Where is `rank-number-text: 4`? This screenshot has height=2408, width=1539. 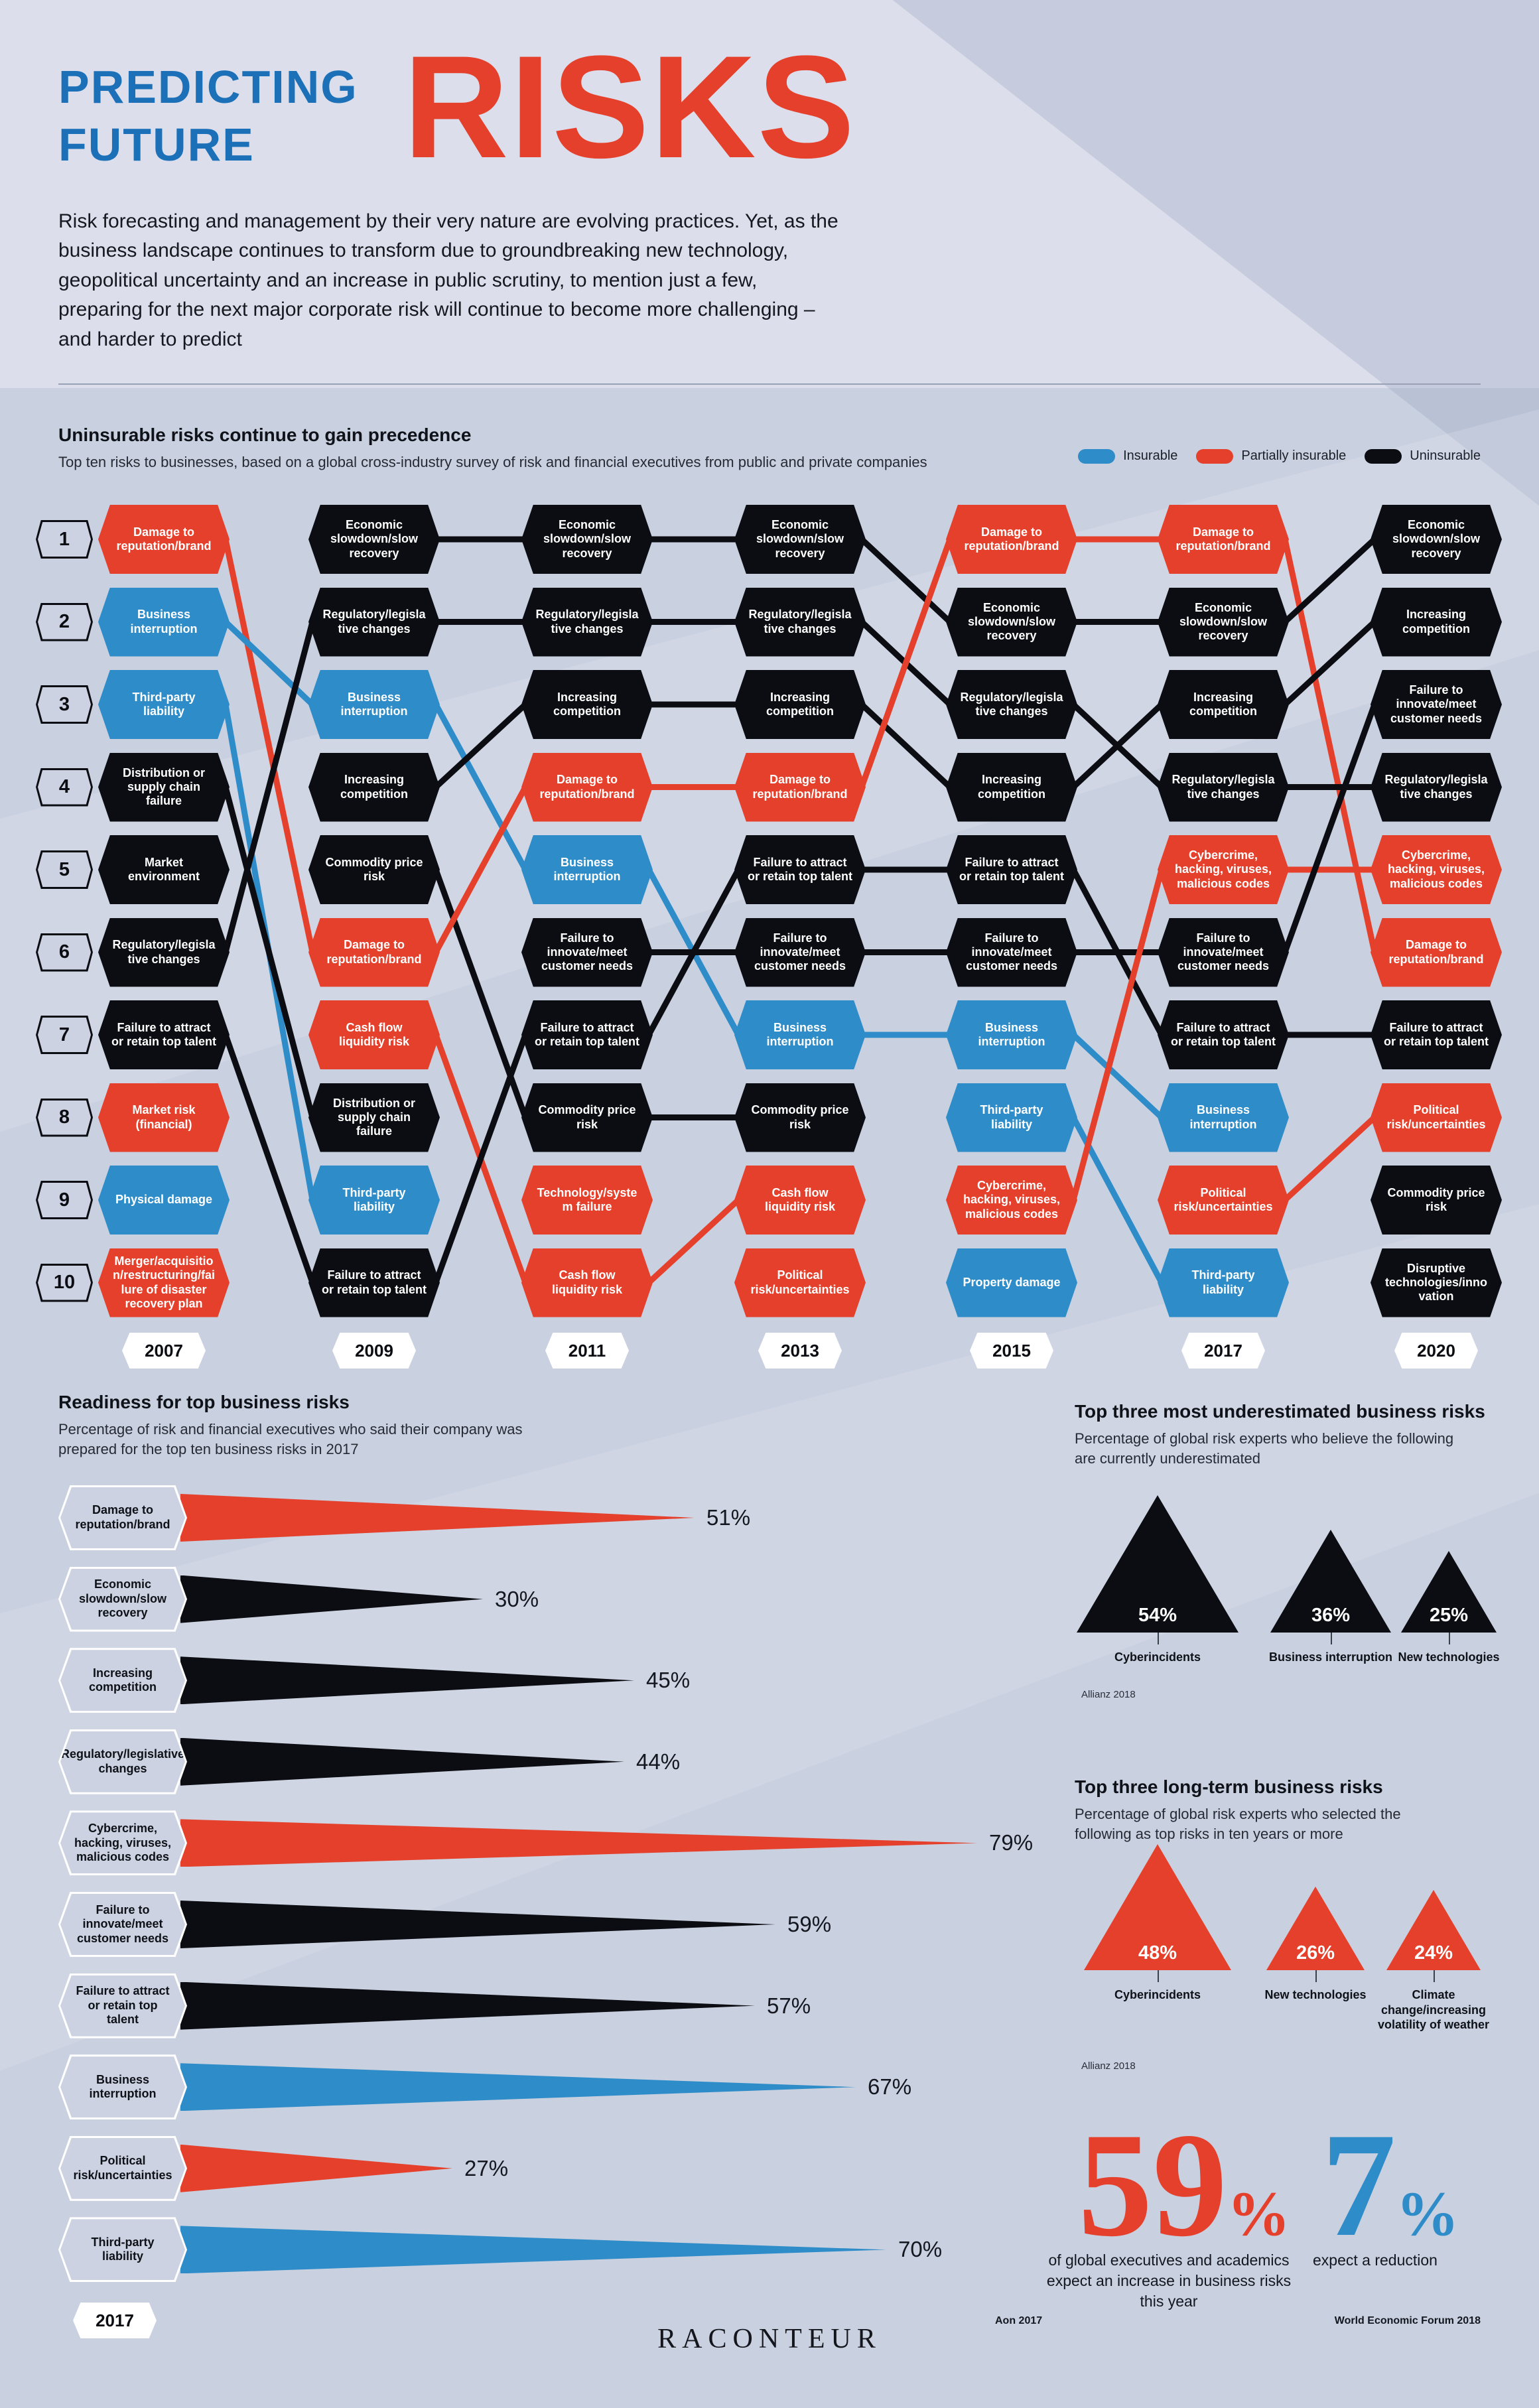 rank-number-text: 4 is located at coordinates (64, 787).